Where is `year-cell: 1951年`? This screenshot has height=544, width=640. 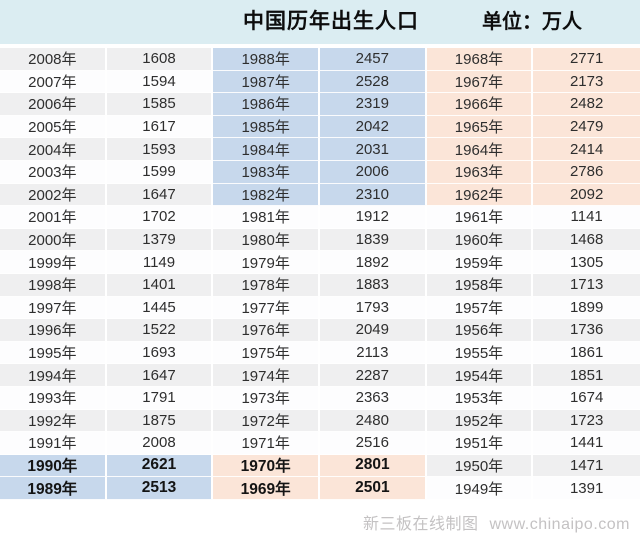
year-cell: 1951年 is located at coordinates (480, 443).